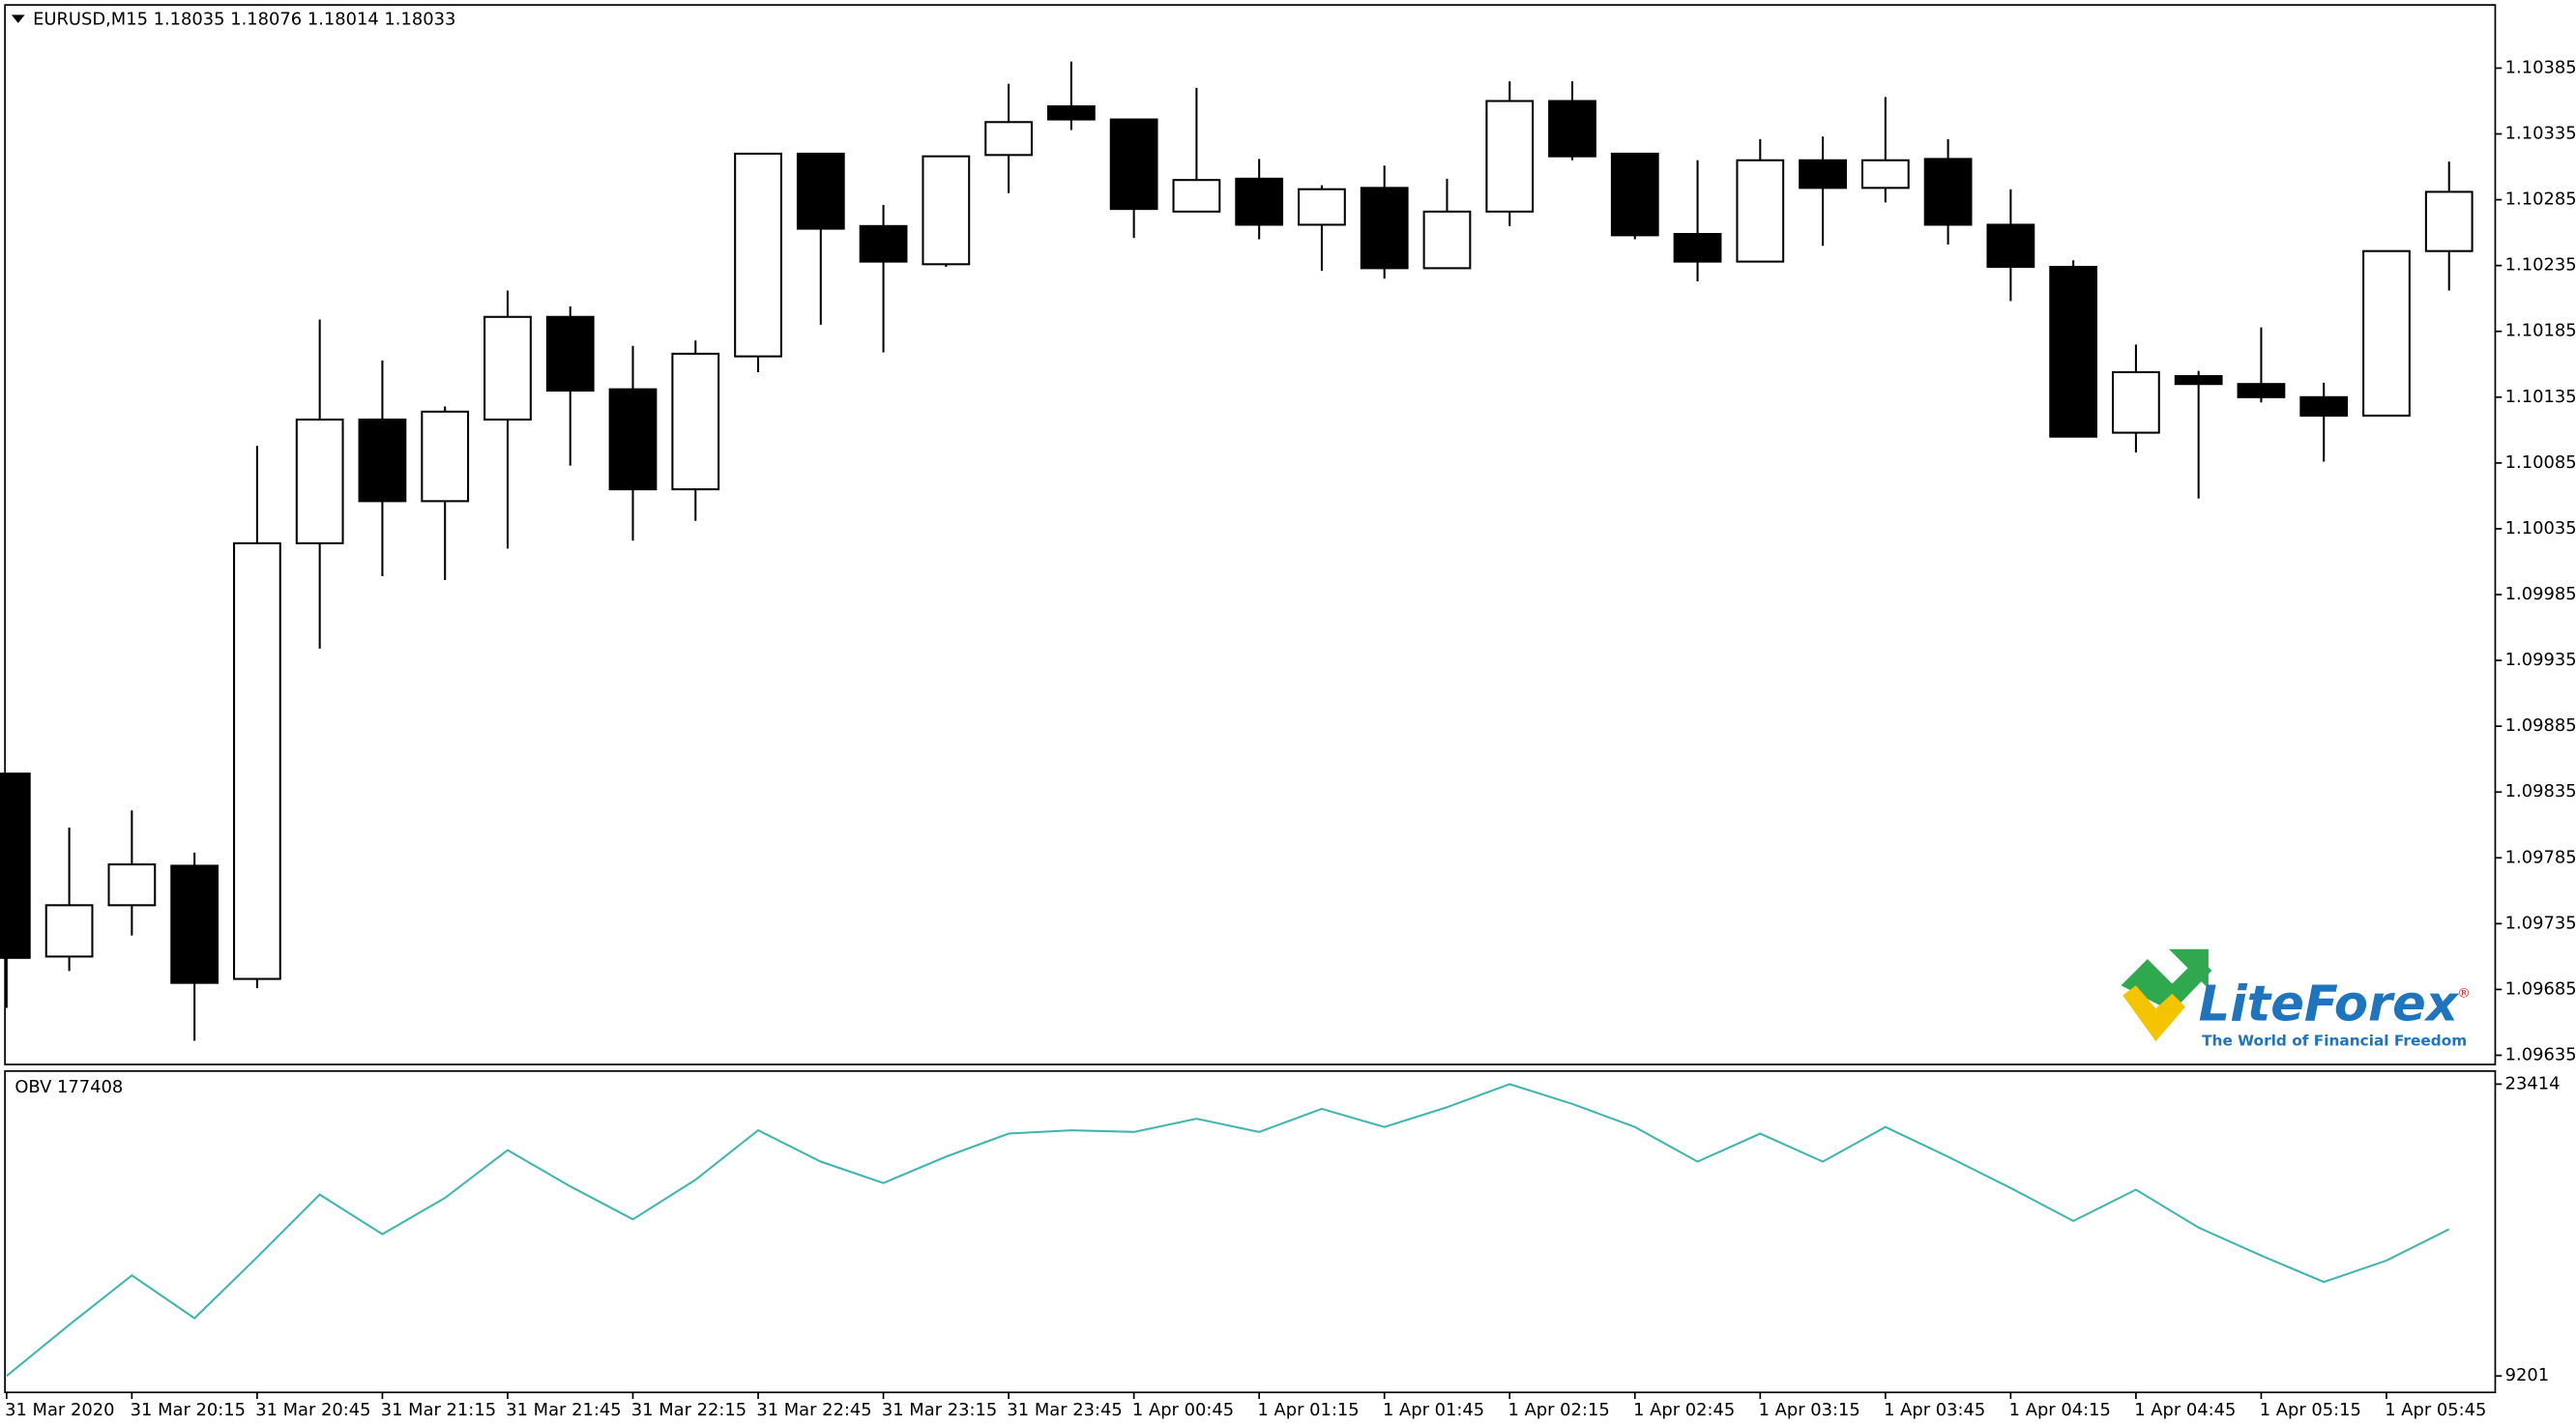 The image size is (2576, 1427). Describe the element at coordinates (1934, 1410) in the screenshot. I see `x-tick-label: 1 Apr 03:45` at that location.